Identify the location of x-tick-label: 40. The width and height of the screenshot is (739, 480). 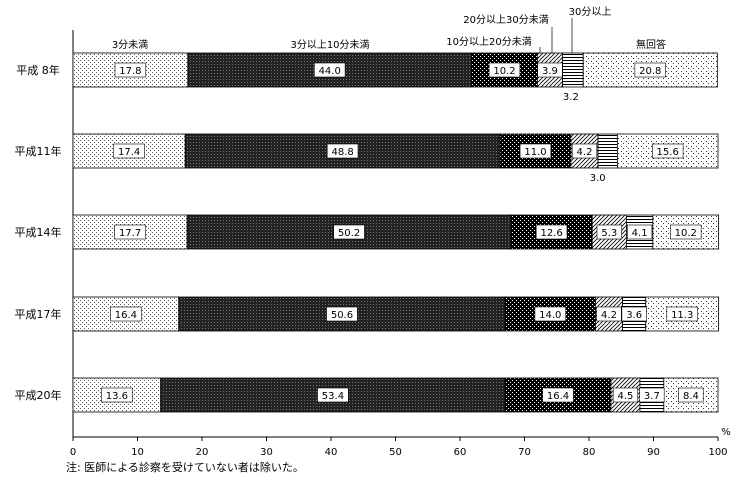
(331, 452).